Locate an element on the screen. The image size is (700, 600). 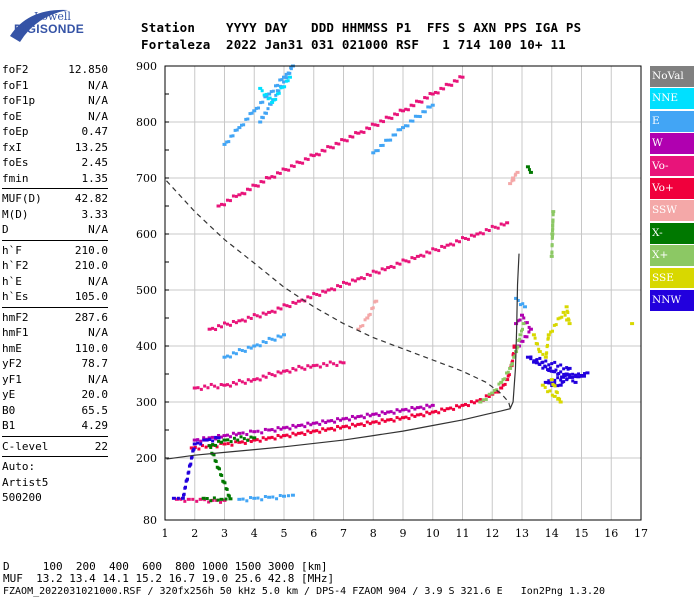
legend-item-nne: NNE is located at coordinates (672, 99).